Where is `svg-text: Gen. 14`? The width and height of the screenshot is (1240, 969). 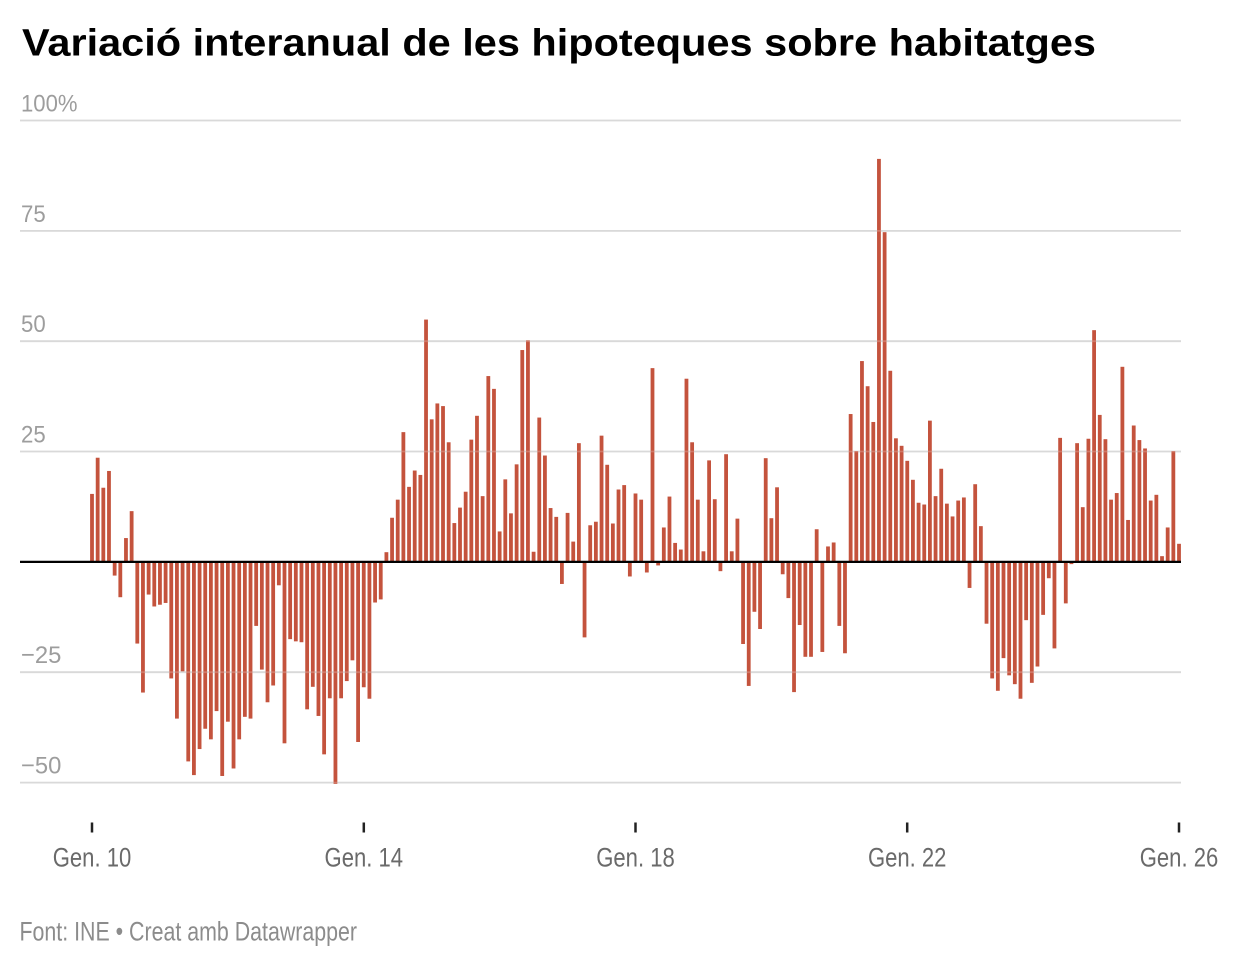 svg-text: Gen. 14 is located at coordinates (364, 858).